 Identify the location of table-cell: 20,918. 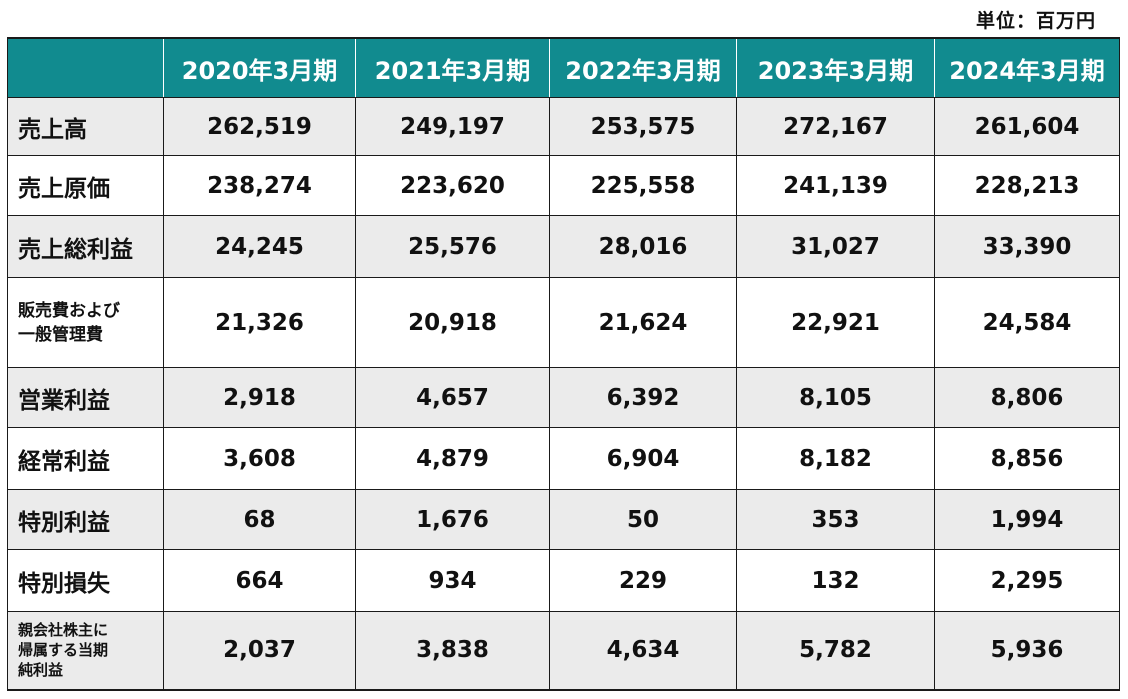
(452, 322).